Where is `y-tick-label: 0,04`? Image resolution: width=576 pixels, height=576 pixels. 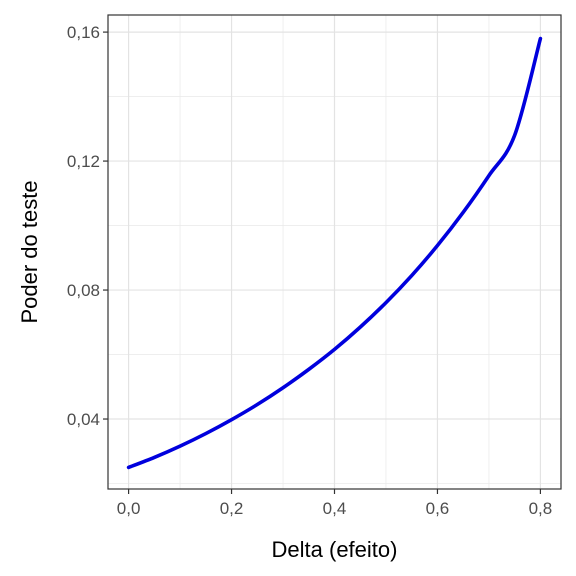
y-tick-label: 0,04 is located at coordinates (83, 419).